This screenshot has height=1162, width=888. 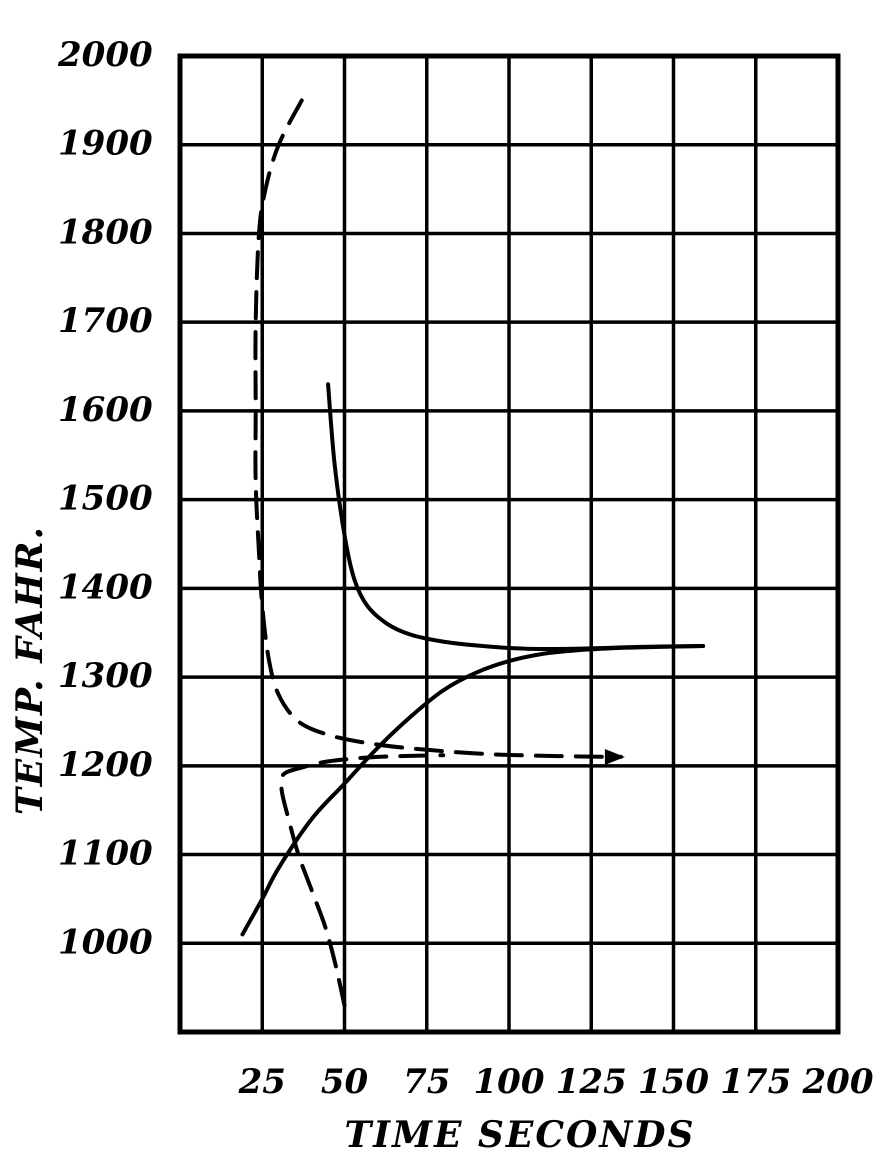 I want to click on y-tick-label: 1600, so click(x=105, y=410).